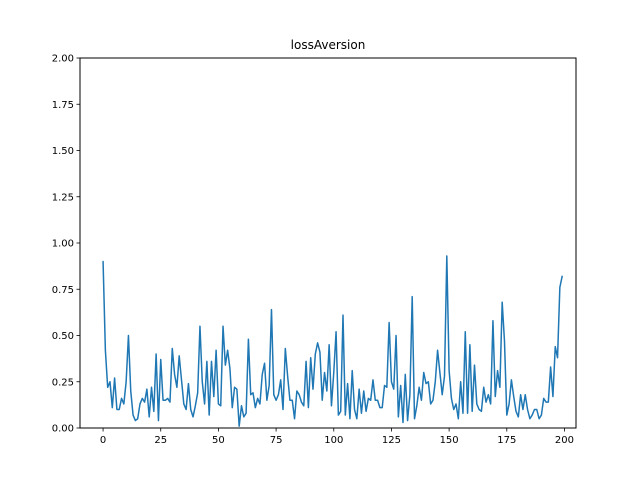 The height and width of the screenshot is (485, 640). Describe the element at coordinates (160, 440) in the screenshot. I see `x-tick-label: 25` at that location.